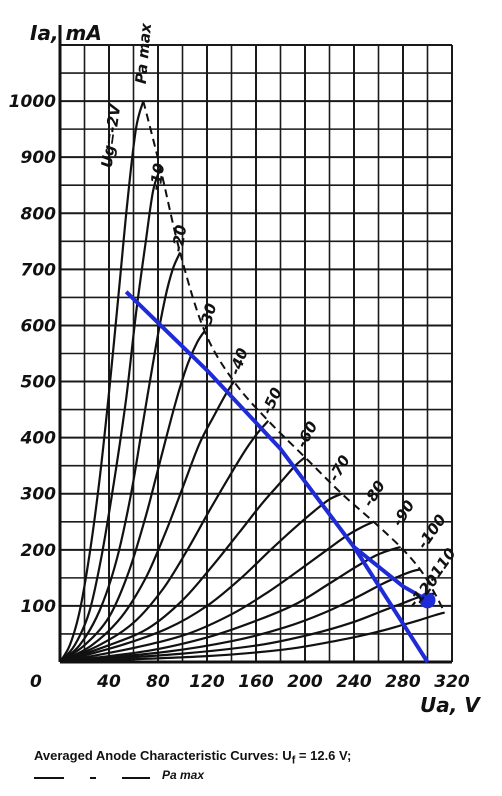 The width and height of the screenshot is (502, 796). Describe the element at coordinates (208, 316) in the screenshot. I see `curve-label: -30` at that location.